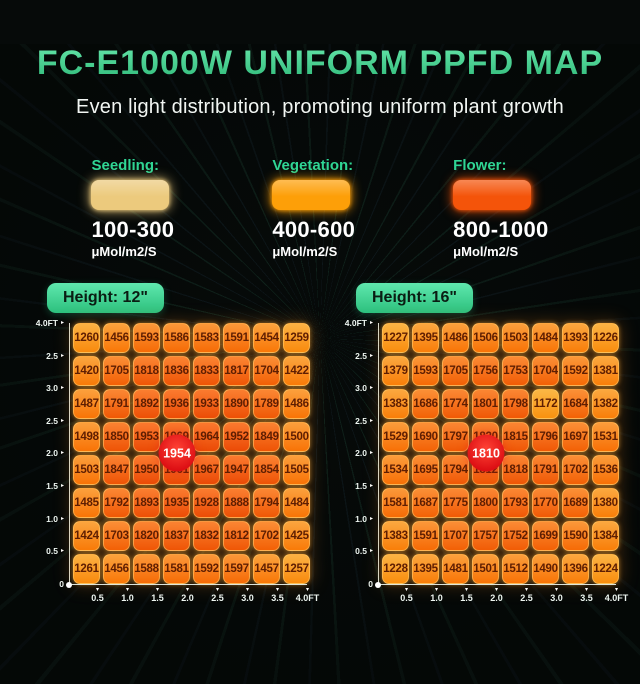 Image resolution: width=640 pixels, height=684 pixels. What do you see at coordinates (575, 503) in the screenshot?
I see `ppfd-cell: 1689` at bounding box center [575, 503].